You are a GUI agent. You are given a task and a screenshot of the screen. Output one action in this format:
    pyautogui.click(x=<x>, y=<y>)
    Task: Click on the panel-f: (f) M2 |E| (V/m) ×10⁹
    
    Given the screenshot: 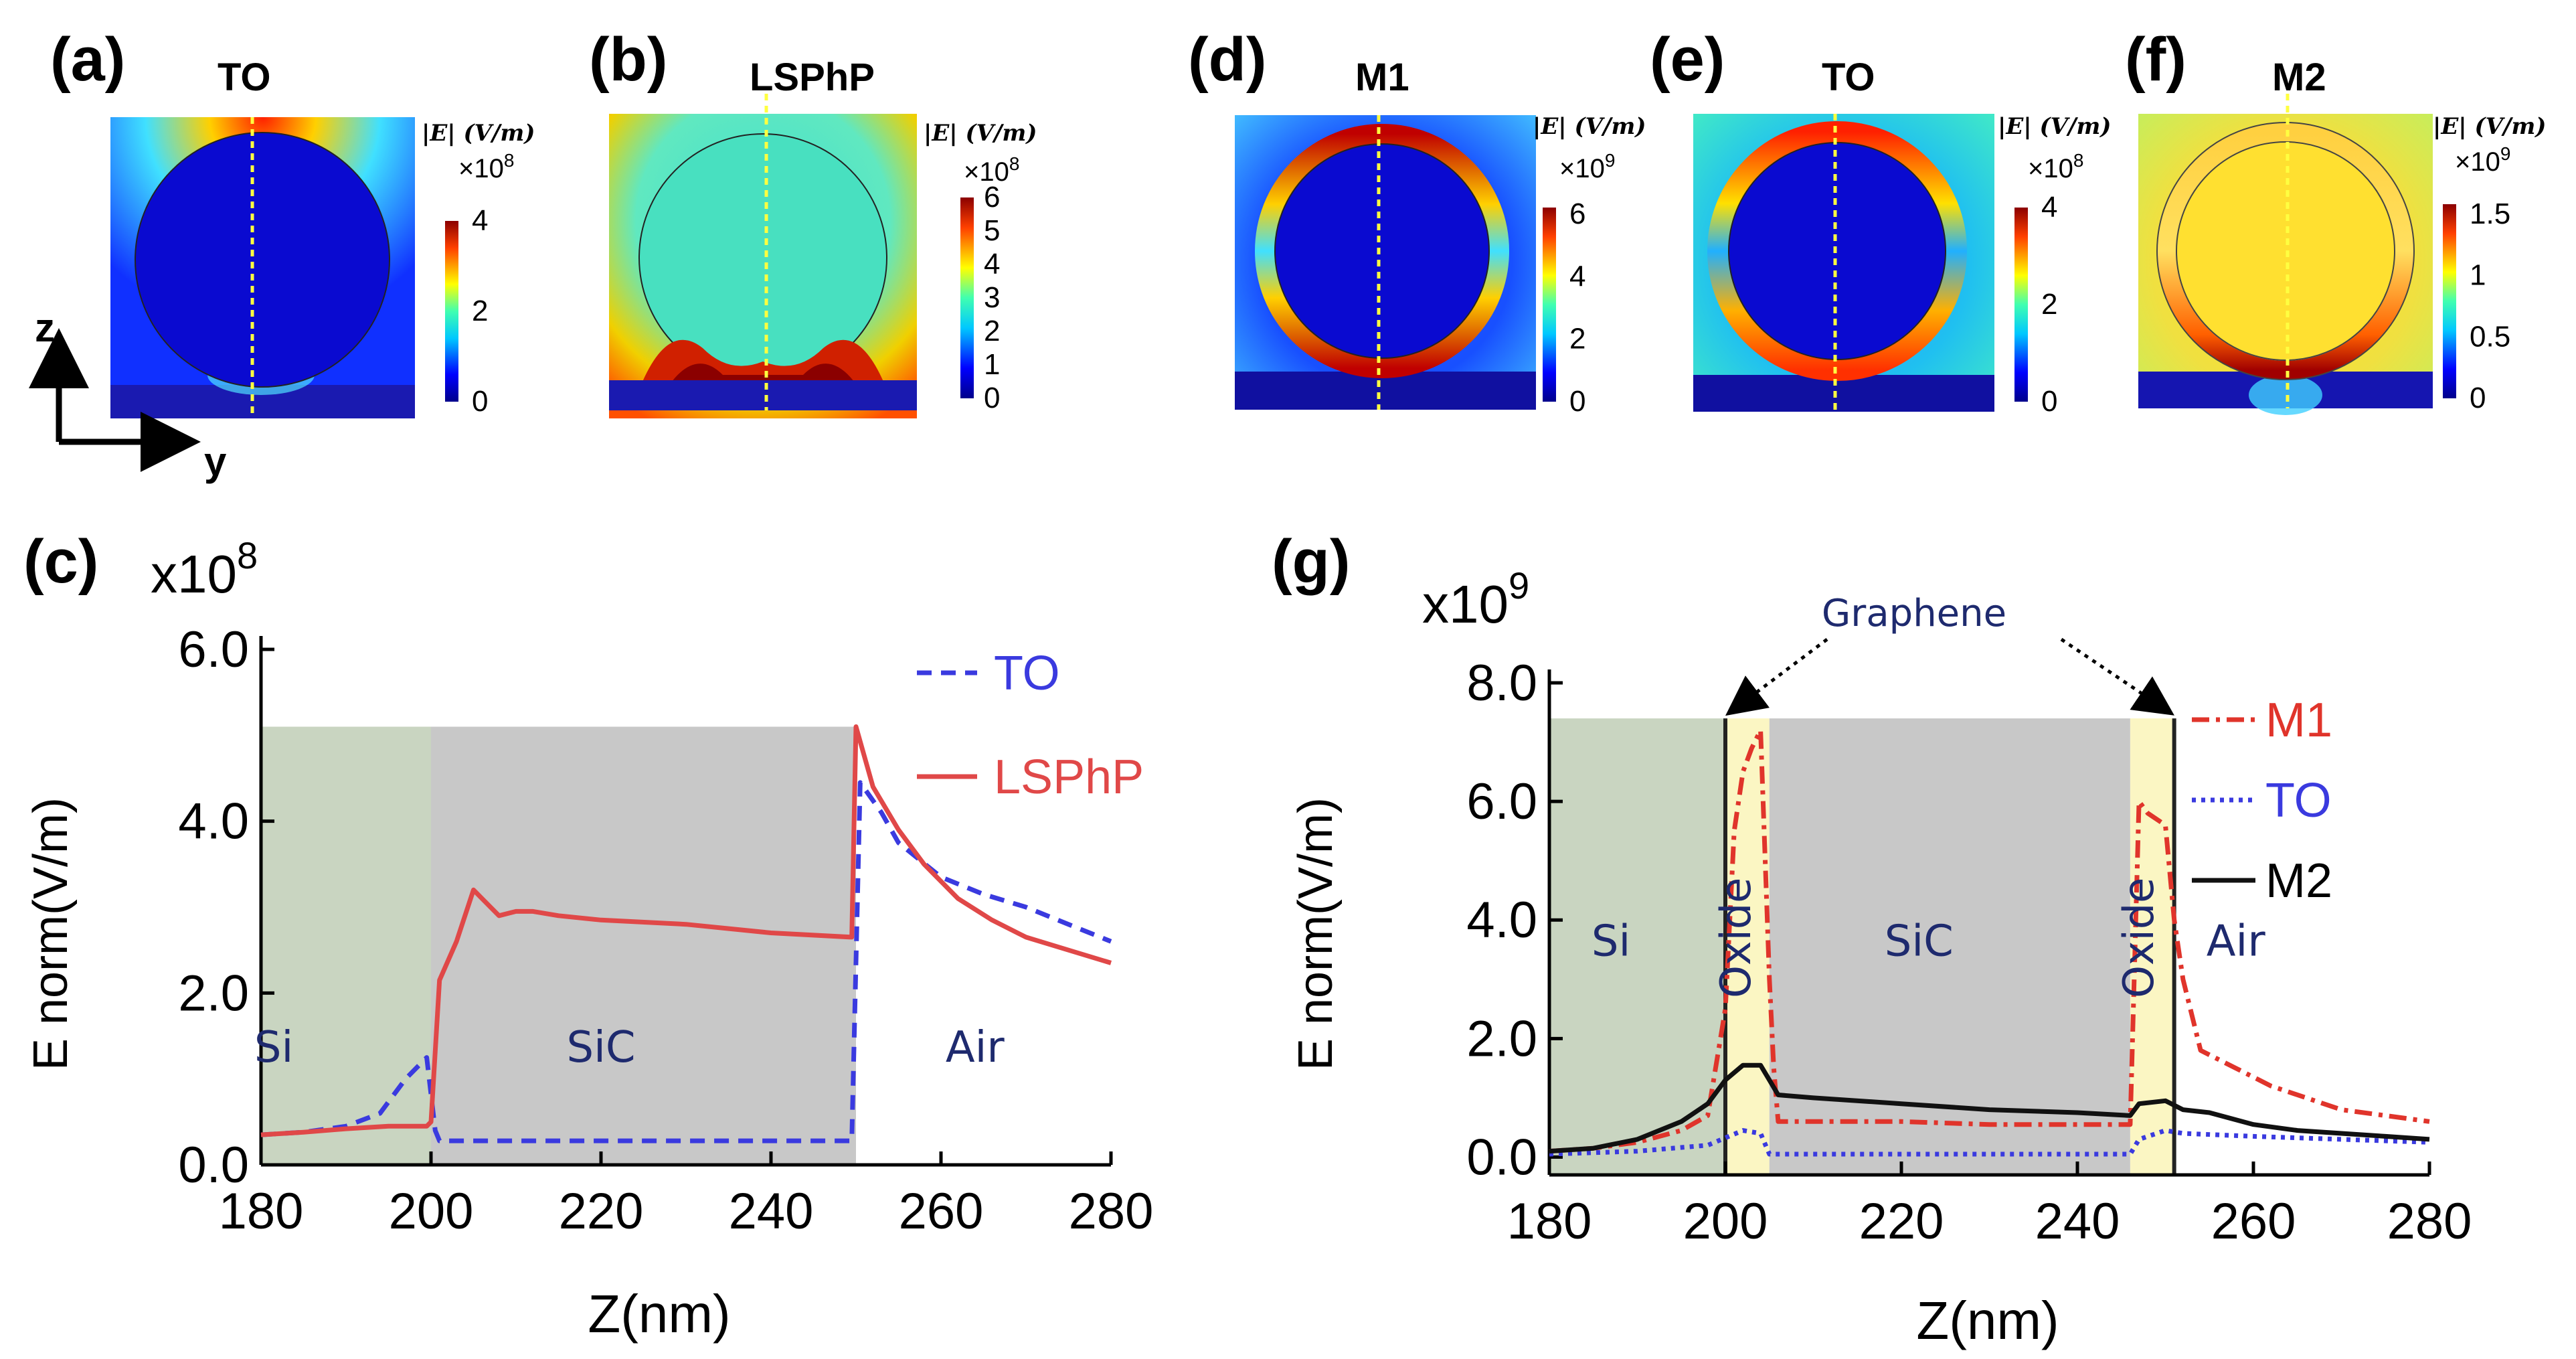 What is the action you would take?
    pyautogui.click(x=2335, y=220)
    